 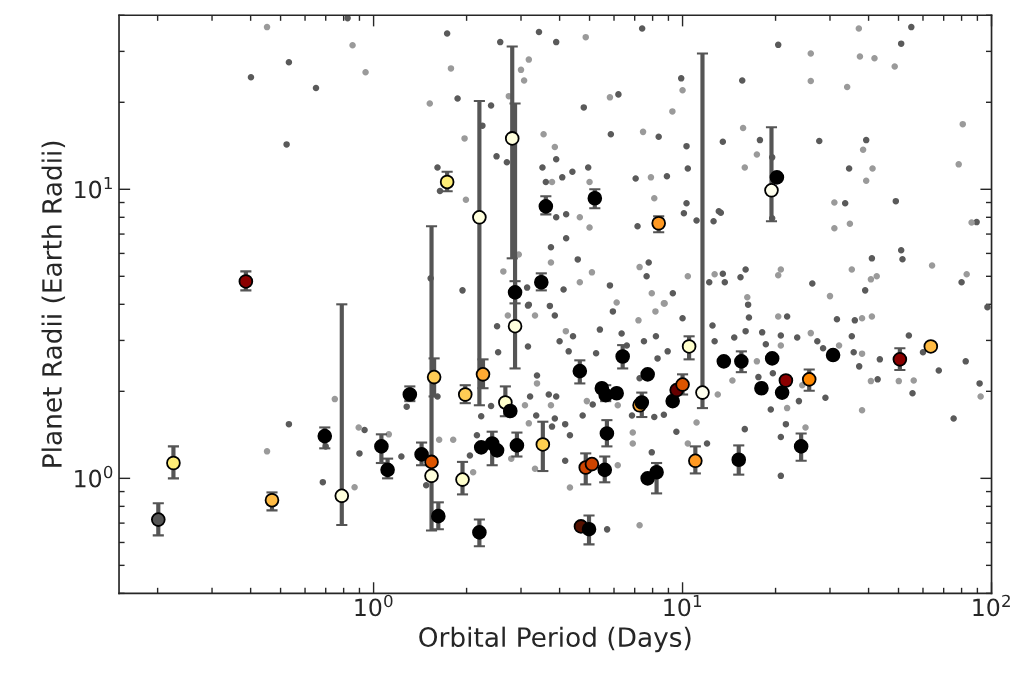 What do you see at coordinates (555, 639) in the screenshot?
I see `x-axis-title: Orbital Period (Days)` at bounding box center [555, 639].